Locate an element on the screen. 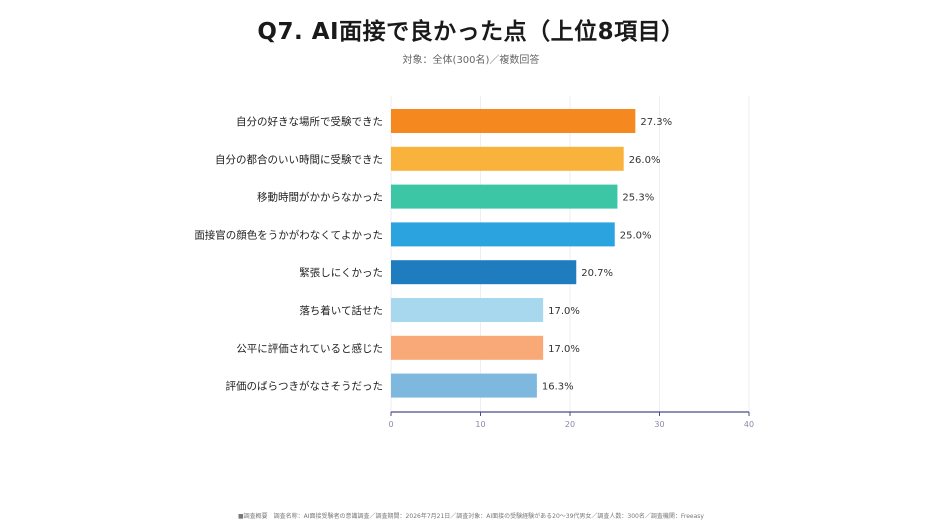 The image size is (942, 530). value-label: 16.3% is located at coordinates (558, 387).